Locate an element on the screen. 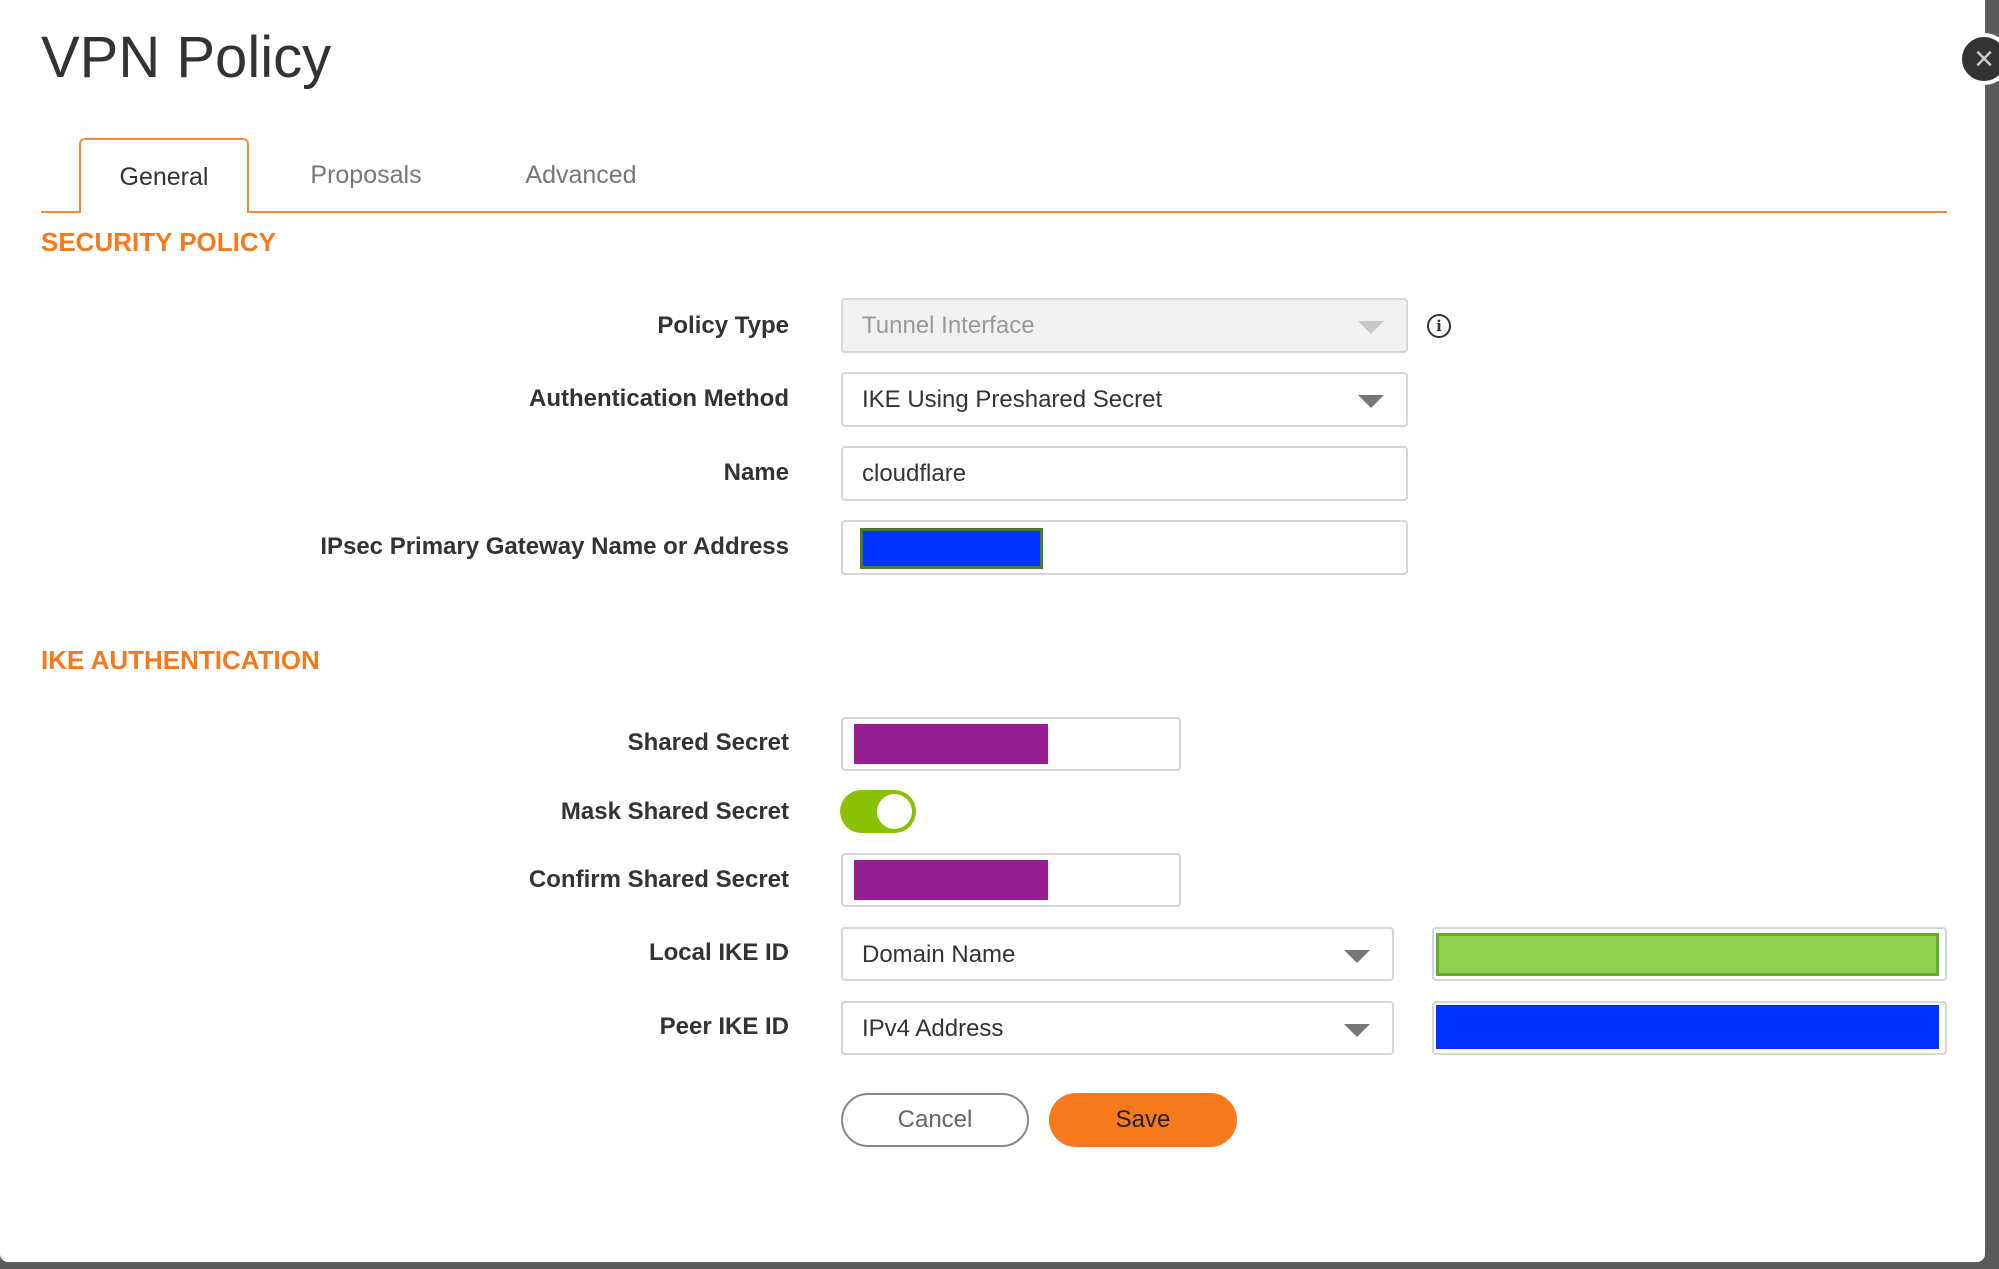  name-label: Name is located at coordinates (756, 472).